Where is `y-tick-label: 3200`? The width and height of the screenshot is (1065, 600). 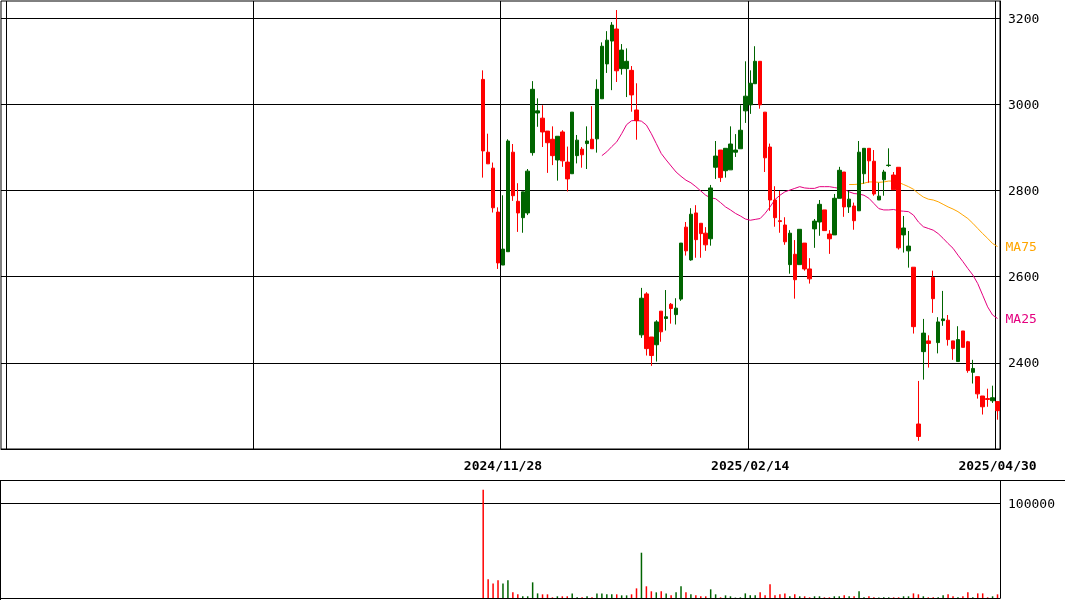 y-tick-label: 3200 is located at coordinates (1024, 18).